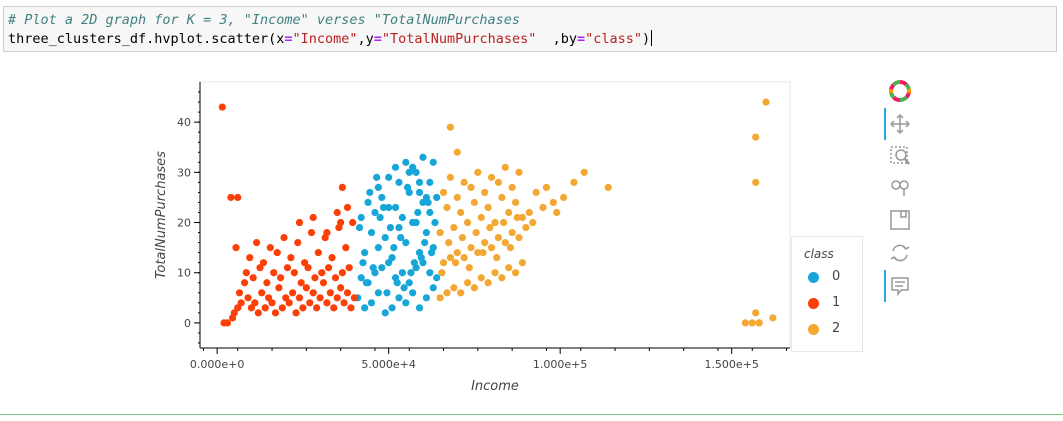  Describe the element at coordinates (560, 364) in the screenshot. I see `x-tick-label: 1.000e+5` at that location.